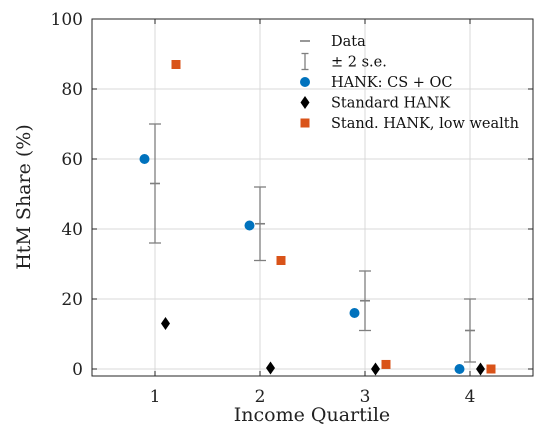 The width and height of the screenshot is (538, 429). I want to click on legend-label-data: Data, so click(348, 42).